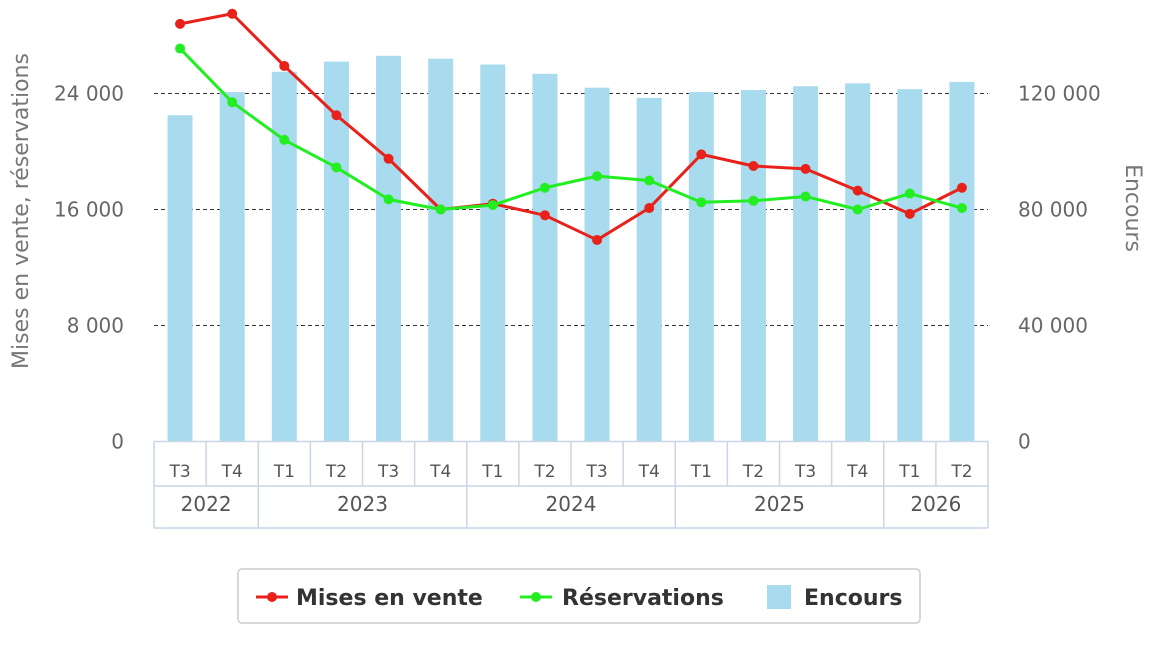 Image resolution: width=1152 pixels, height=647 pixels. I want to click on quarter-label-15: T2, so click(961, 472).